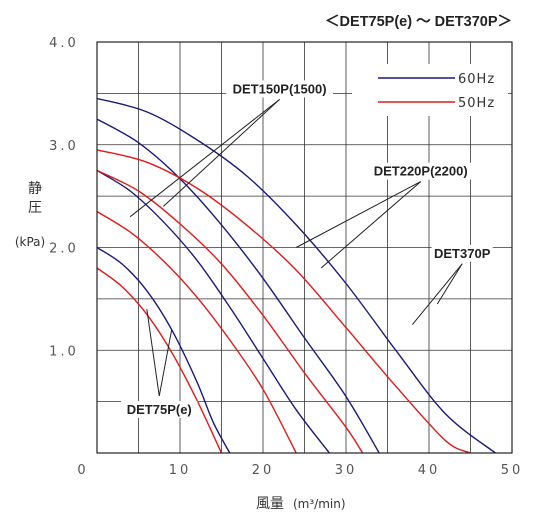  I want to click on x-tick-label: 10, so click(180, 470).